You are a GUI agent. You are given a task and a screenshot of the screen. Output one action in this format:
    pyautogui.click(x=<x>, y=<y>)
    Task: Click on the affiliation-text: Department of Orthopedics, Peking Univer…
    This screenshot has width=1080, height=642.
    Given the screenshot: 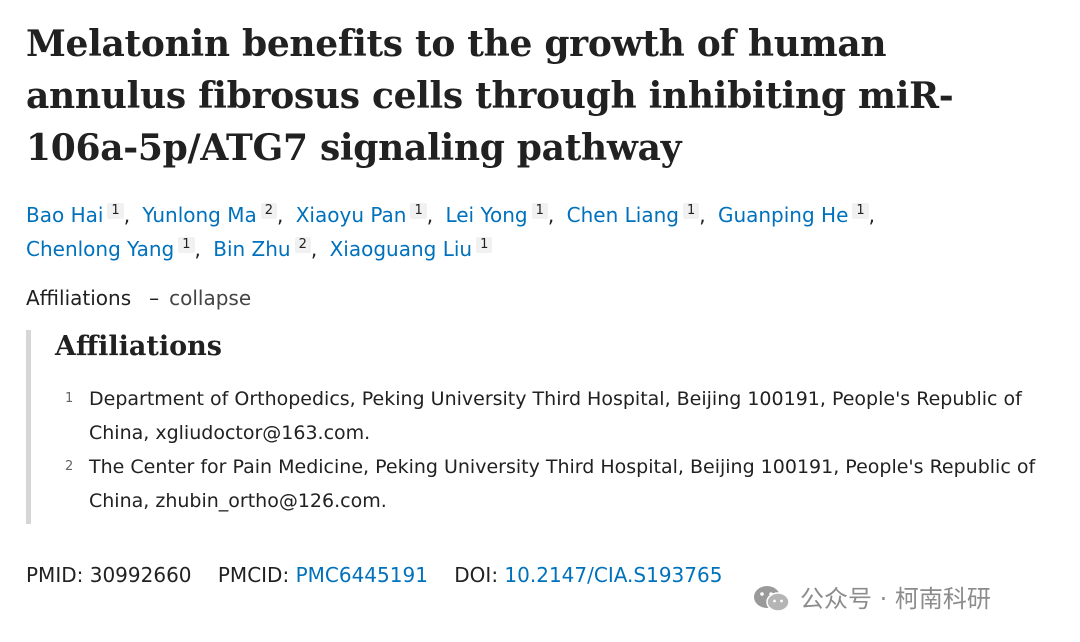 What is the action you would take?
    pyautogui.click(x=555, y=416)
    